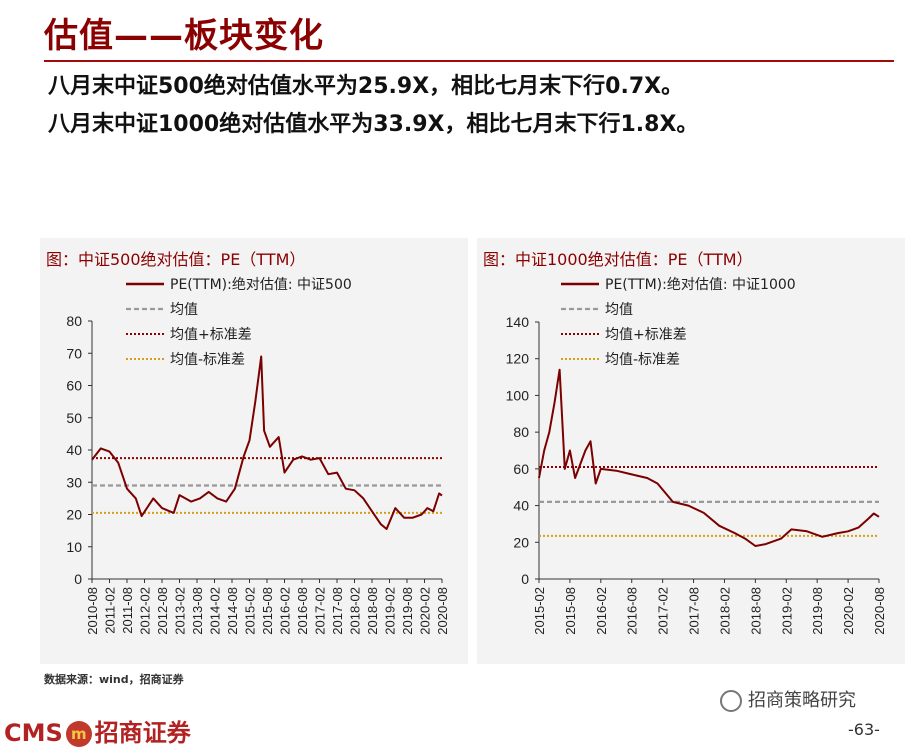 Image resolution: width=921 pixels, height=748 pixels. Describe the element at coordinates (518, 322) in the screenshot. I see `y-tick-label: 140` at that location.